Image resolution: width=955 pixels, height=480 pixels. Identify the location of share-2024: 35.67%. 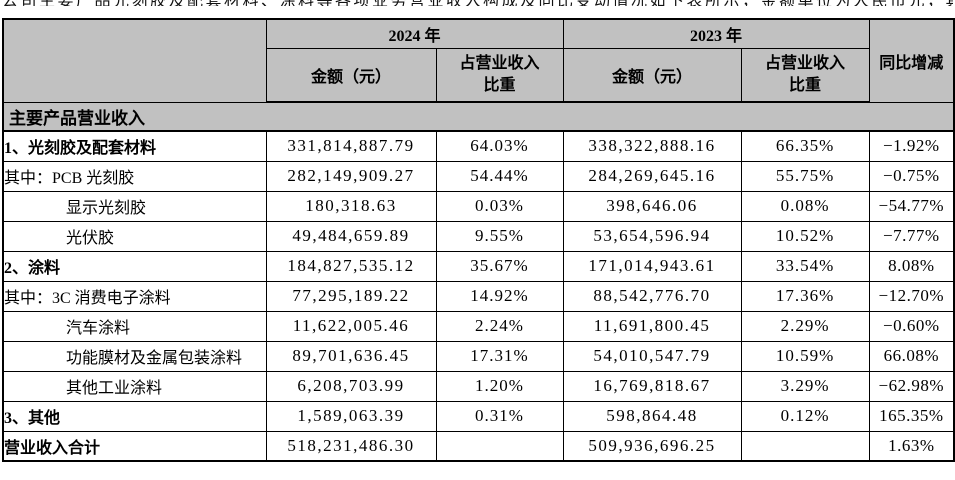
(499, 266).